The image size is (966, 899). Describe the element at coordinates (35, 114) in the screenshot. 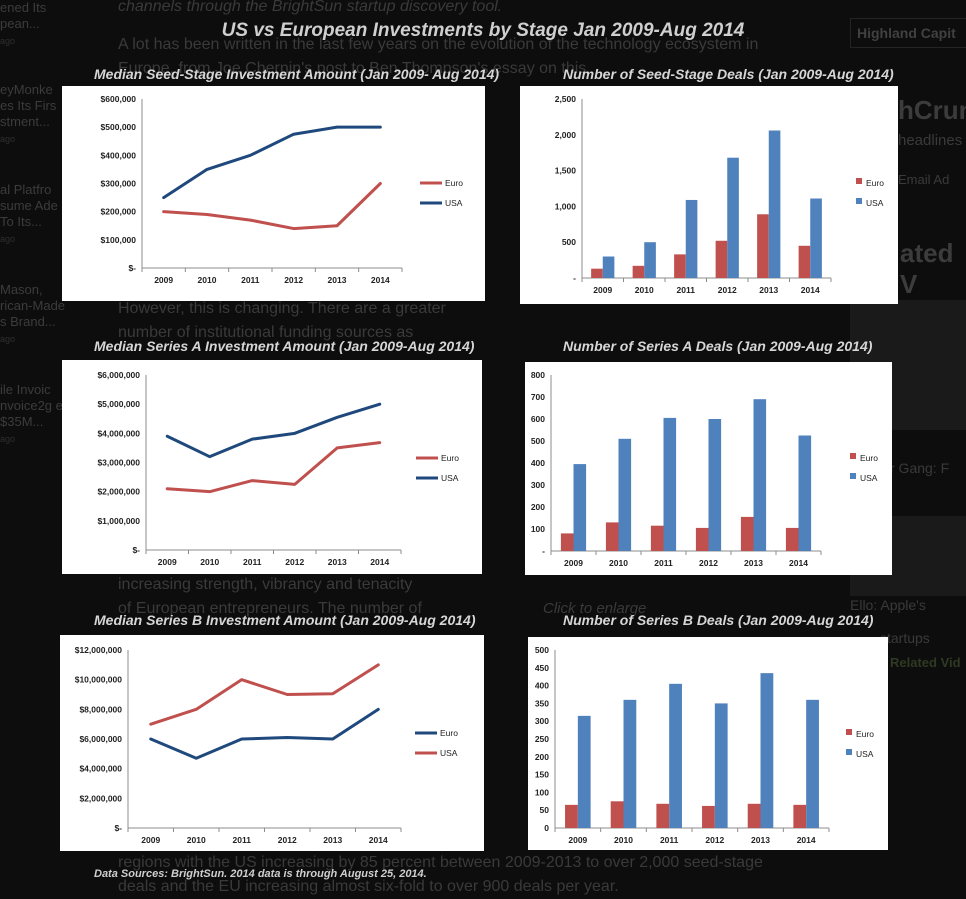

I see `left-story-2: eyMonke es Its Firs stment... ago` at that location.